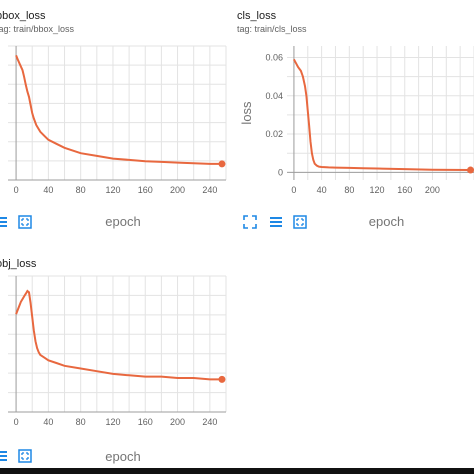  Describe the element at coordinates (274, 57) in the screenshot. I see `y-tick-label: 0.06` at that location.